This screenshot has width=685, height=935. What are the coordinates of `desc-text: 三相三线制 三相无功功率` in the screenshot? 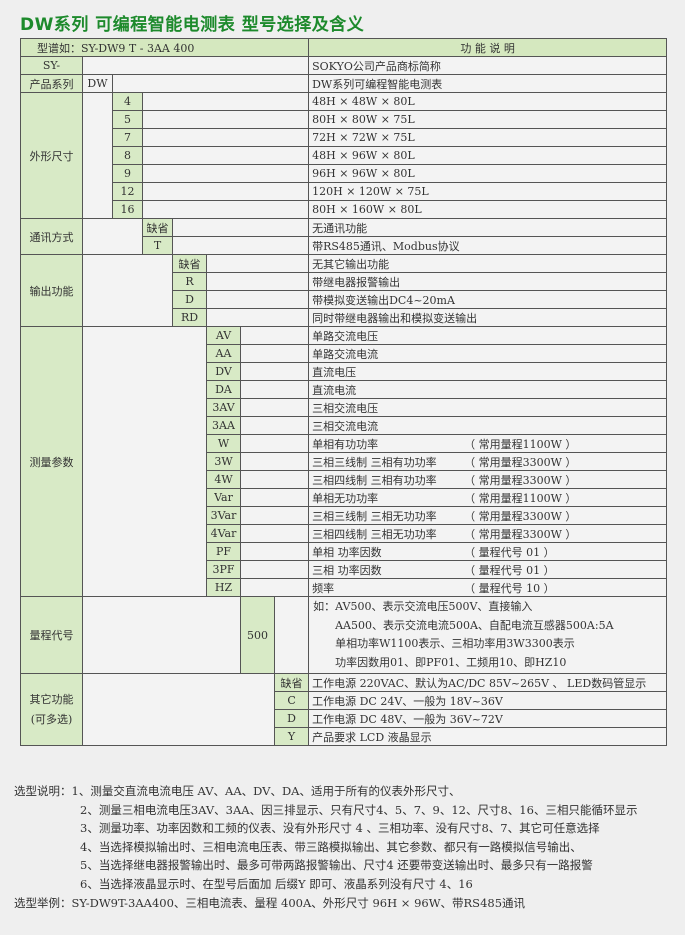 It's located at (374, 516).